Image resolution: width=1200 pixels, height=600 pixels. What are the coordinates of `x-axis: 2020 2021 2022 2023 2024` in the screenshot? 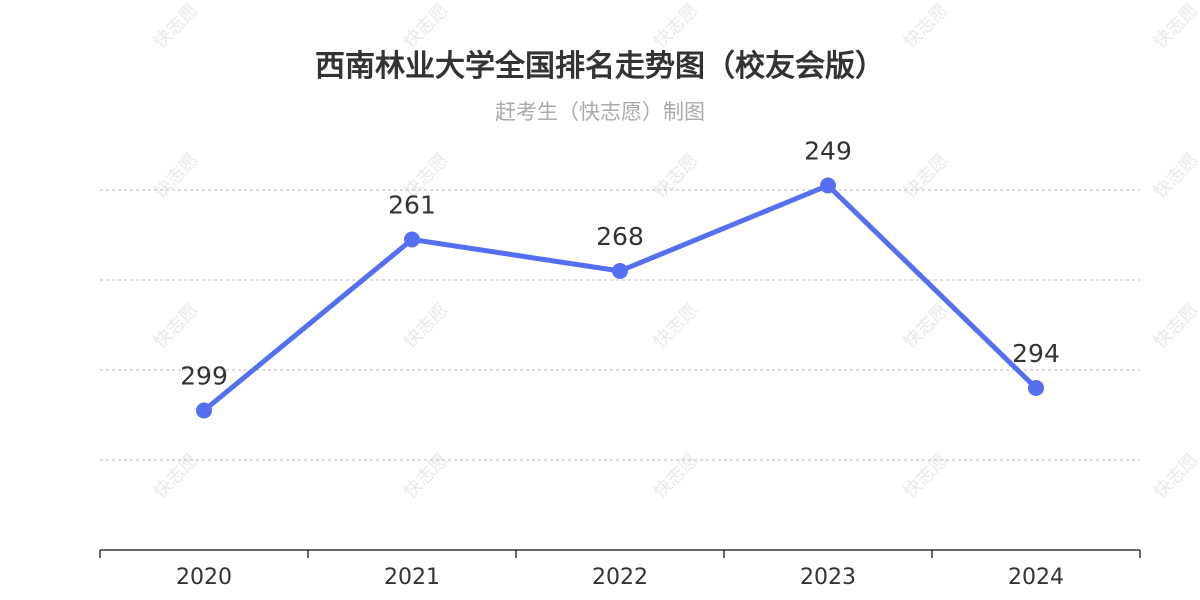 It's located at (620, 569).